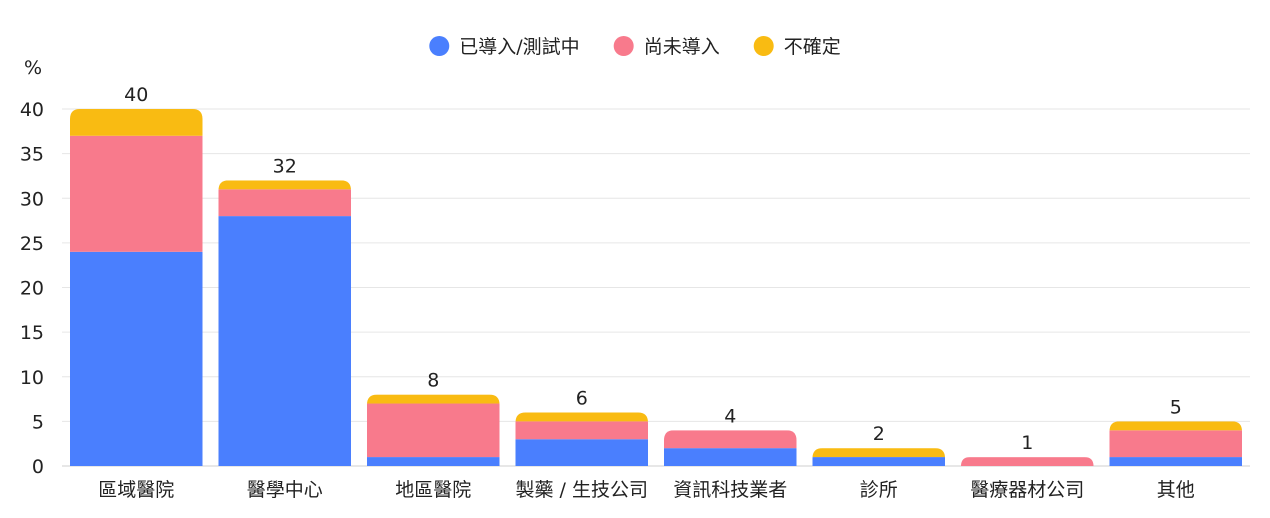 The width and height of the screenshot is (1270, 518). Describe the element at coordinates (32, 199) in the screenshot. I see `y-tick-label: 30` at that location.